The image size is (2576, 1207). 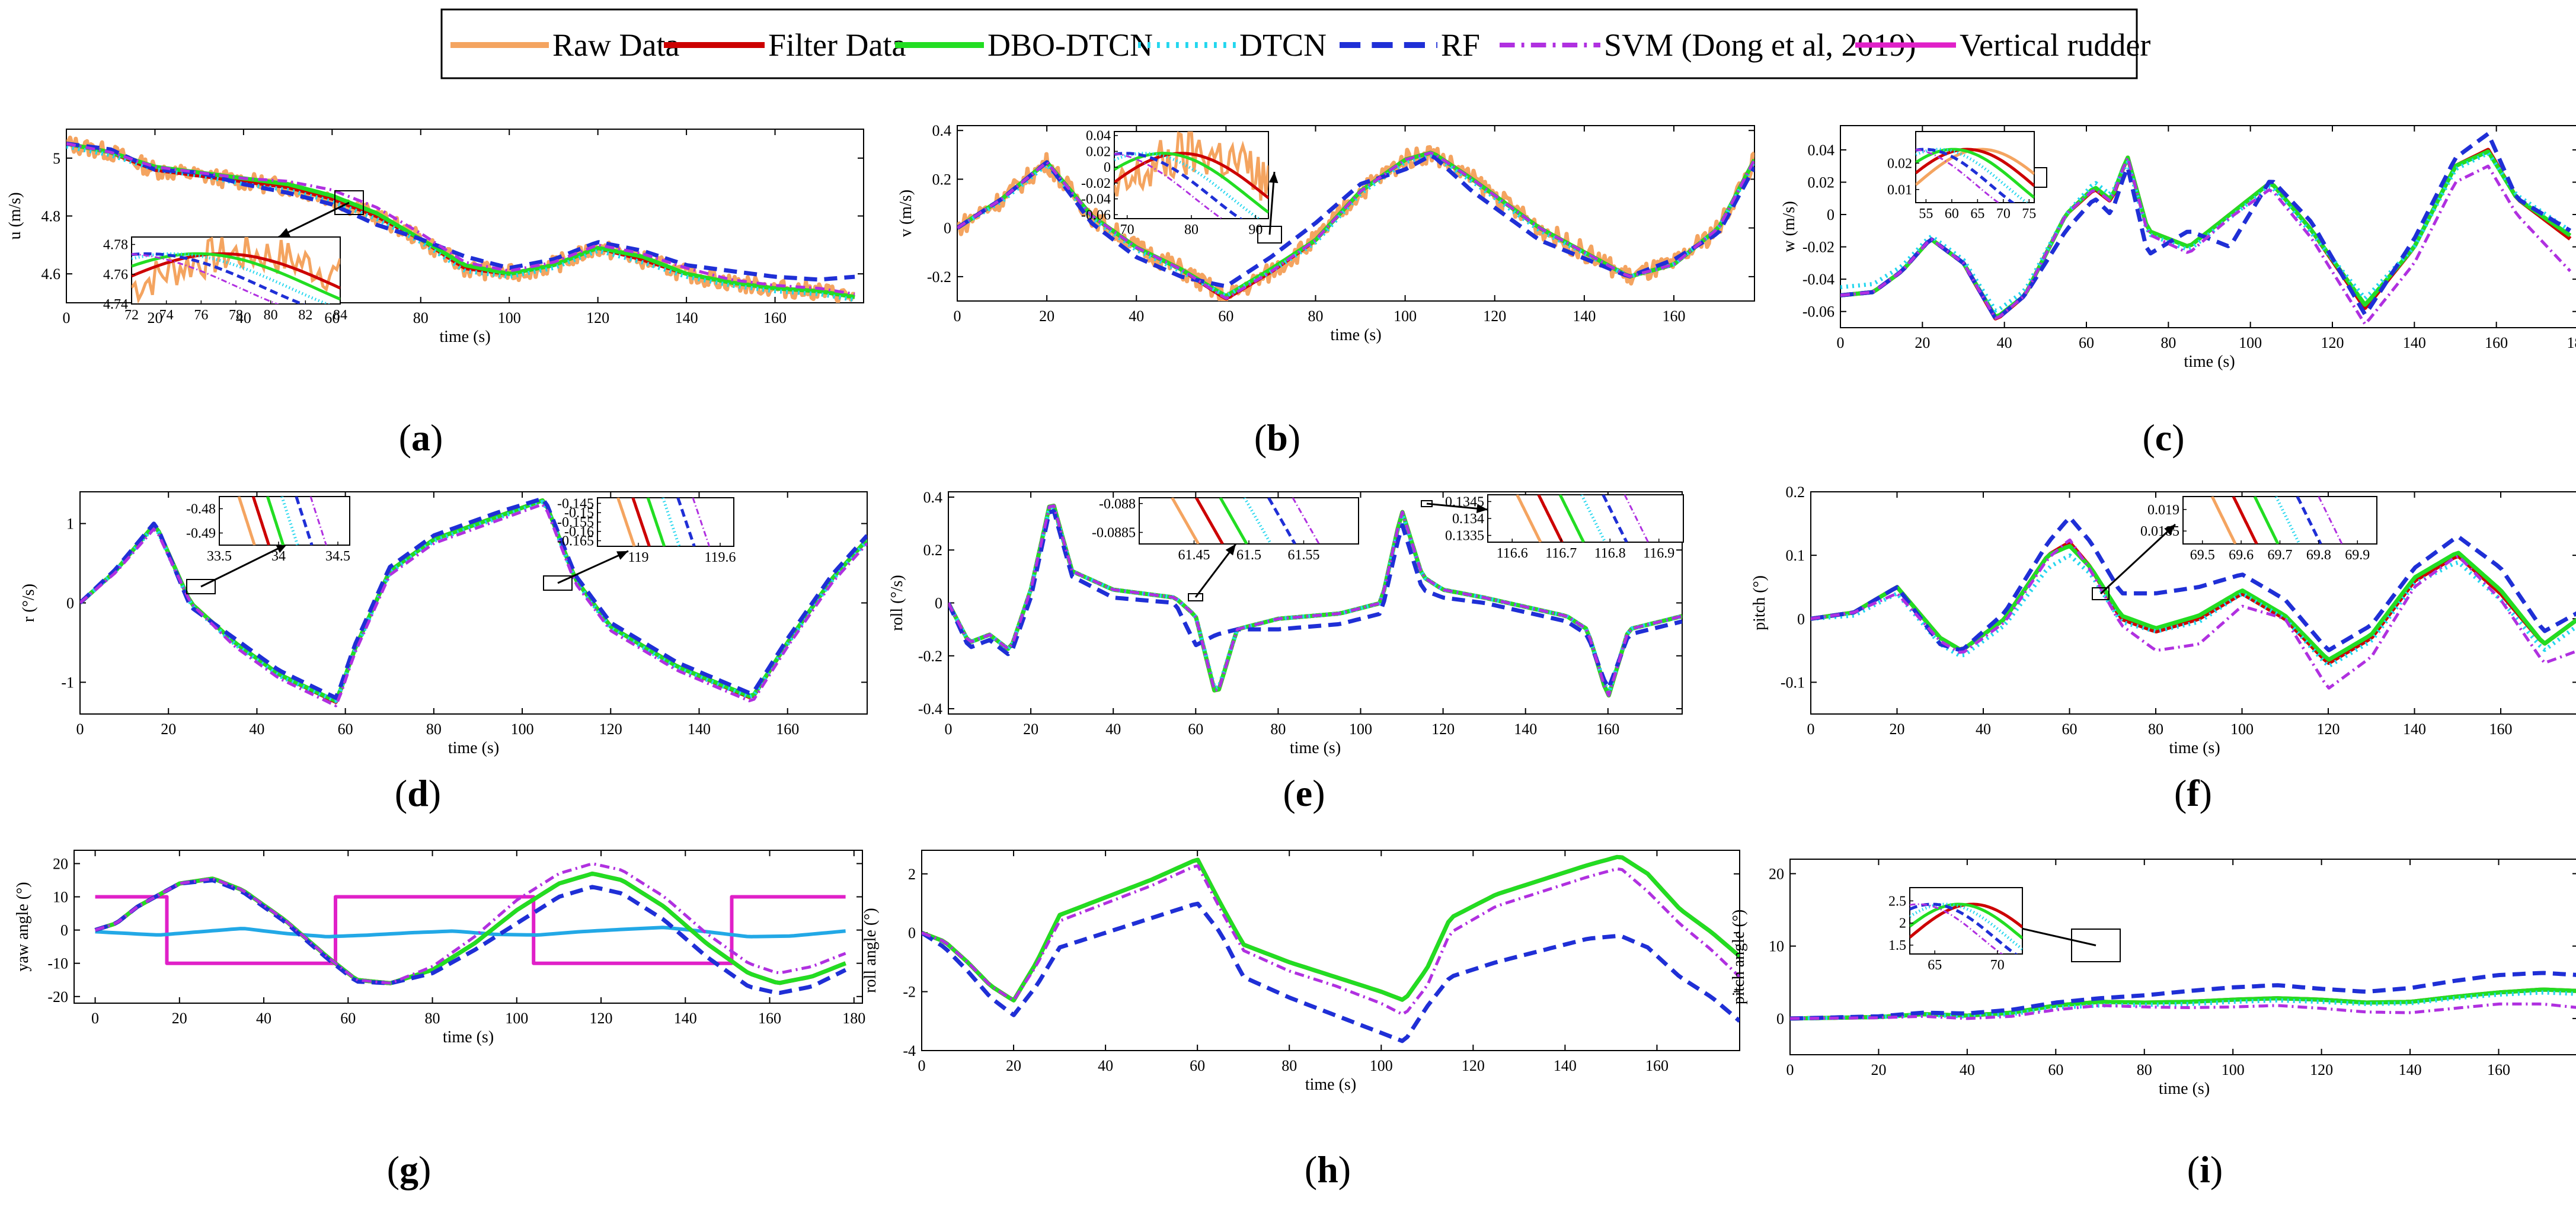 I want to click on legend-label-raw: Raw Data, so click(x=615, y=45).